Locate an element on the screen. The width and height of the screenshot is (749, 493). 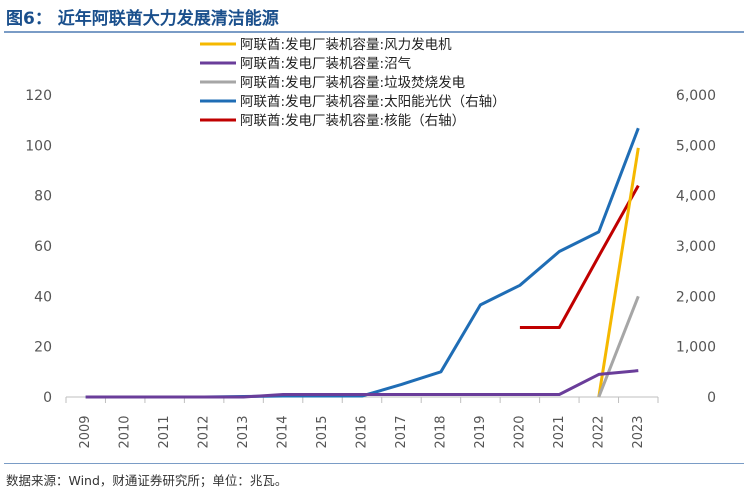
right-tick-label: 3,000 is located at coordinates (696, 247).